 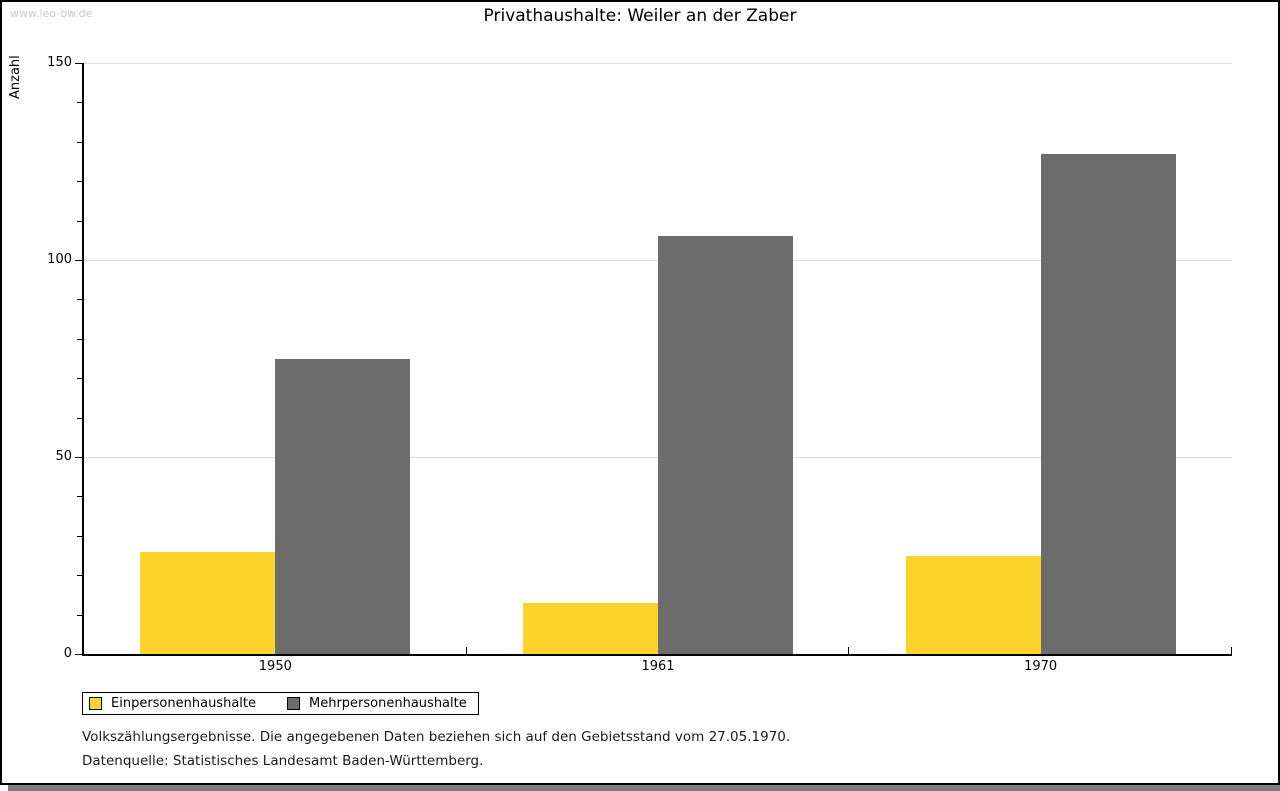 What do you see at coordinates (725, 445) in the screenshot?
I see `bar-mehrpersonenhaushalte-1961` at bounding box center [725, 445].